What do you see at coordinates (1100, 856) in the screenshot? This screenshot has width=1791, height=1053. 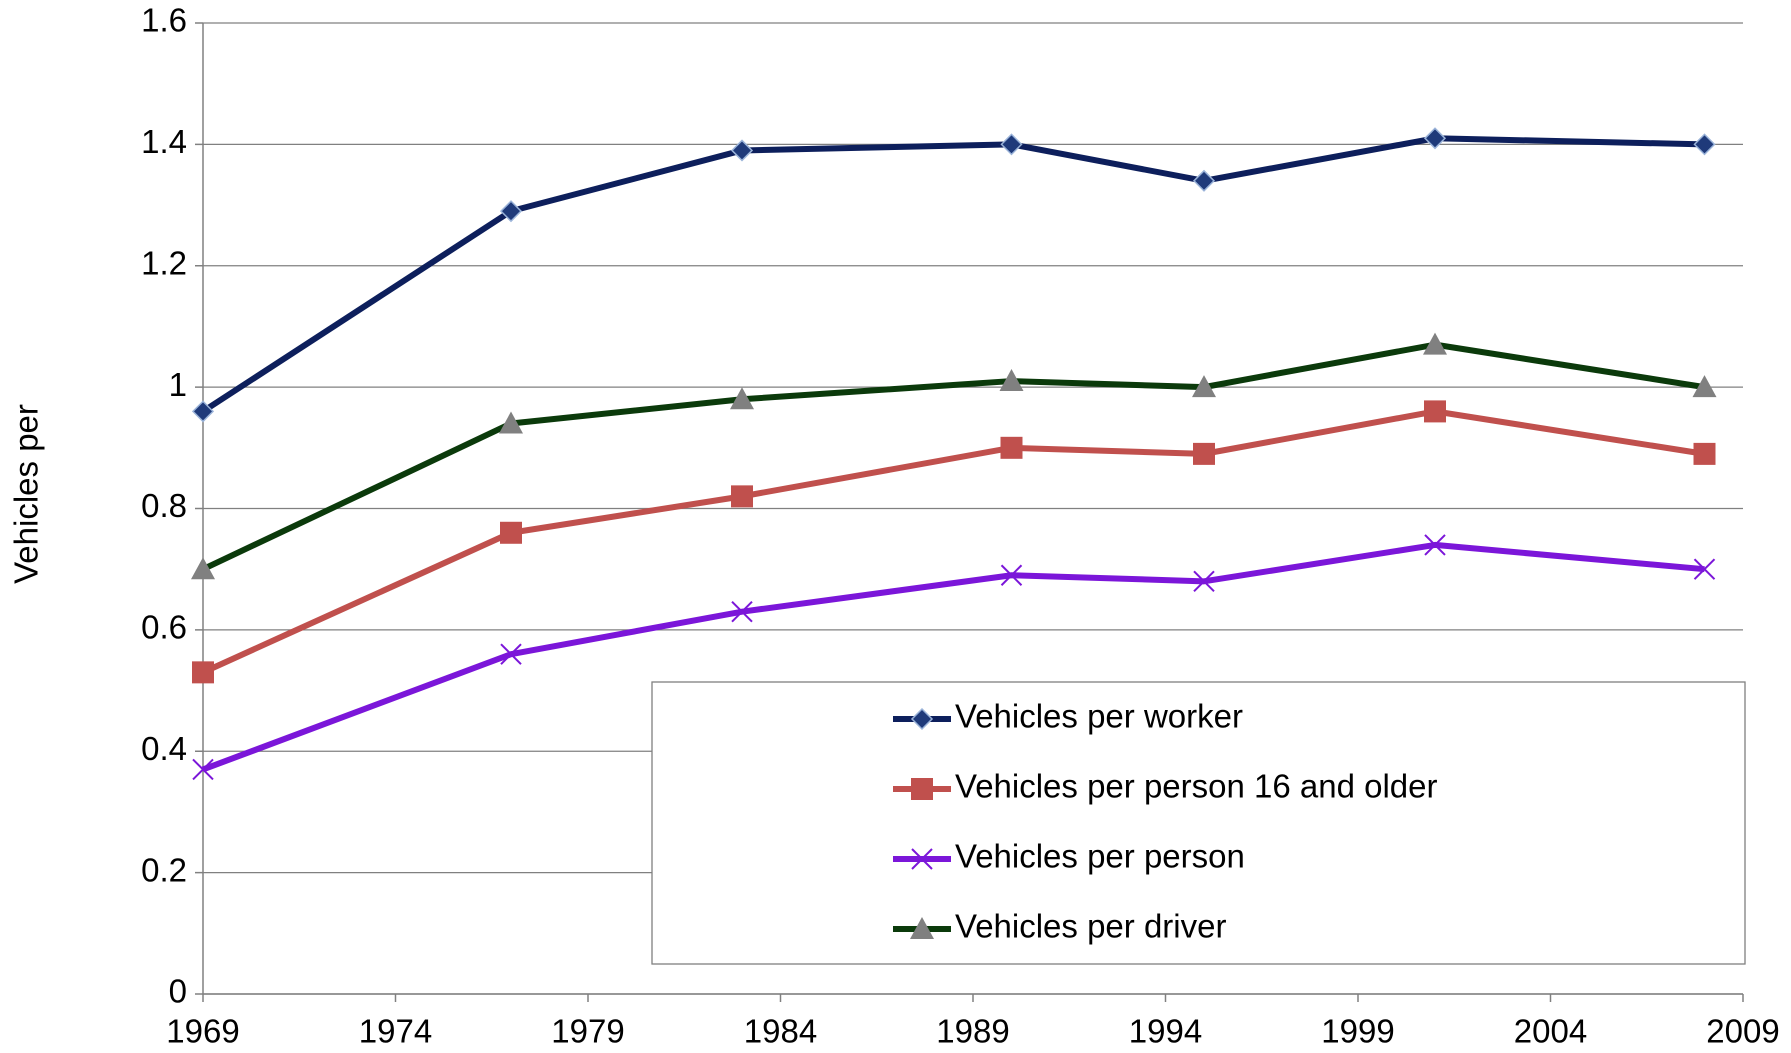 I see `legend-label: Vehicles per person` at bounding box center [1100, 856].